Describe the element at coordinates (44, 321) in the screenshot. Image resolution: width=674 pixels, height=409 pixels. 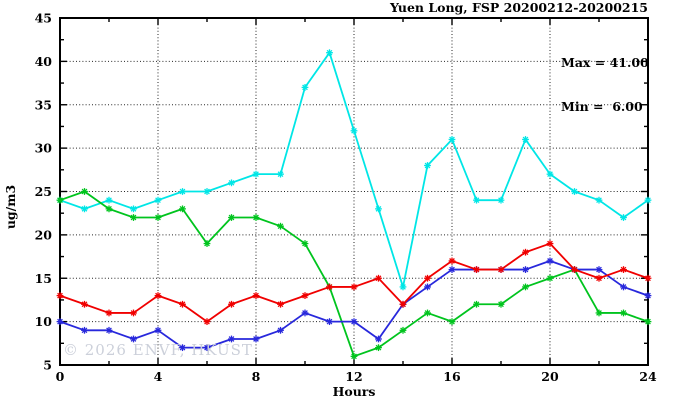
I see `y-tick-label: 10` at that location.